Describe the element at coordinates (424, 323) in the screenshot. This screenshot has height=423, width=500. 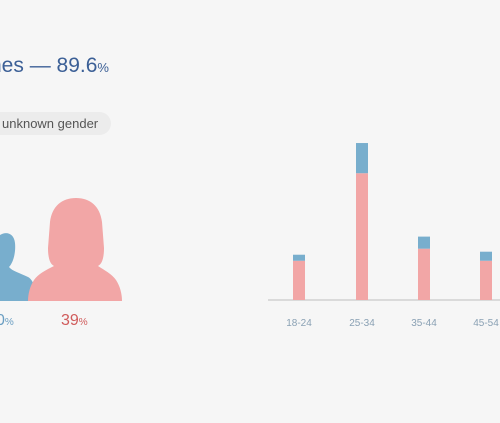
I see `x-tick-label: 35-44` at that location.